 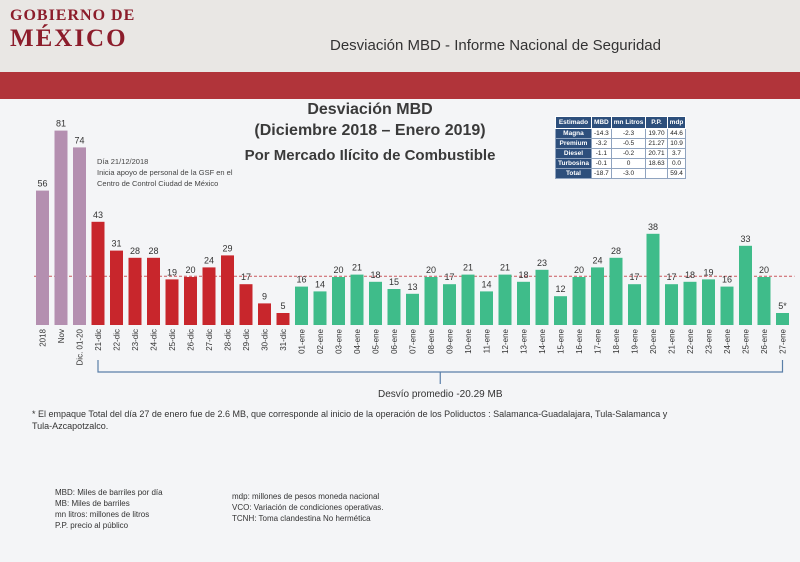 I want to click on tick-label: 17-ene, so click(x=598, y=340).